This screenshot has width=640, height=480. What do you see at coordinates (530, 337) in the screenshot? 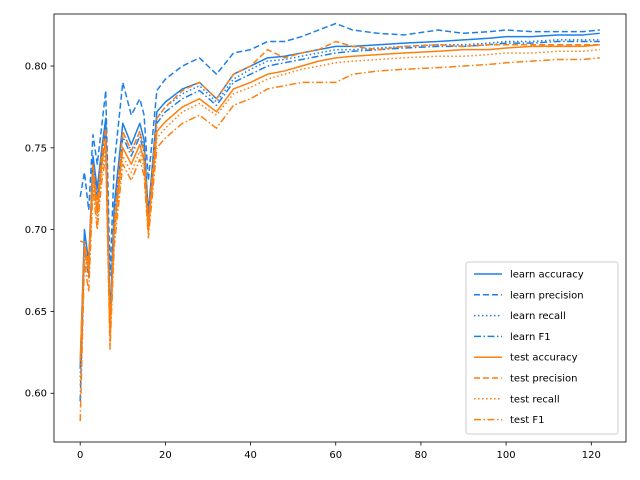
I see `legend-label-3: learn F1` at bounding box center [530, 337].